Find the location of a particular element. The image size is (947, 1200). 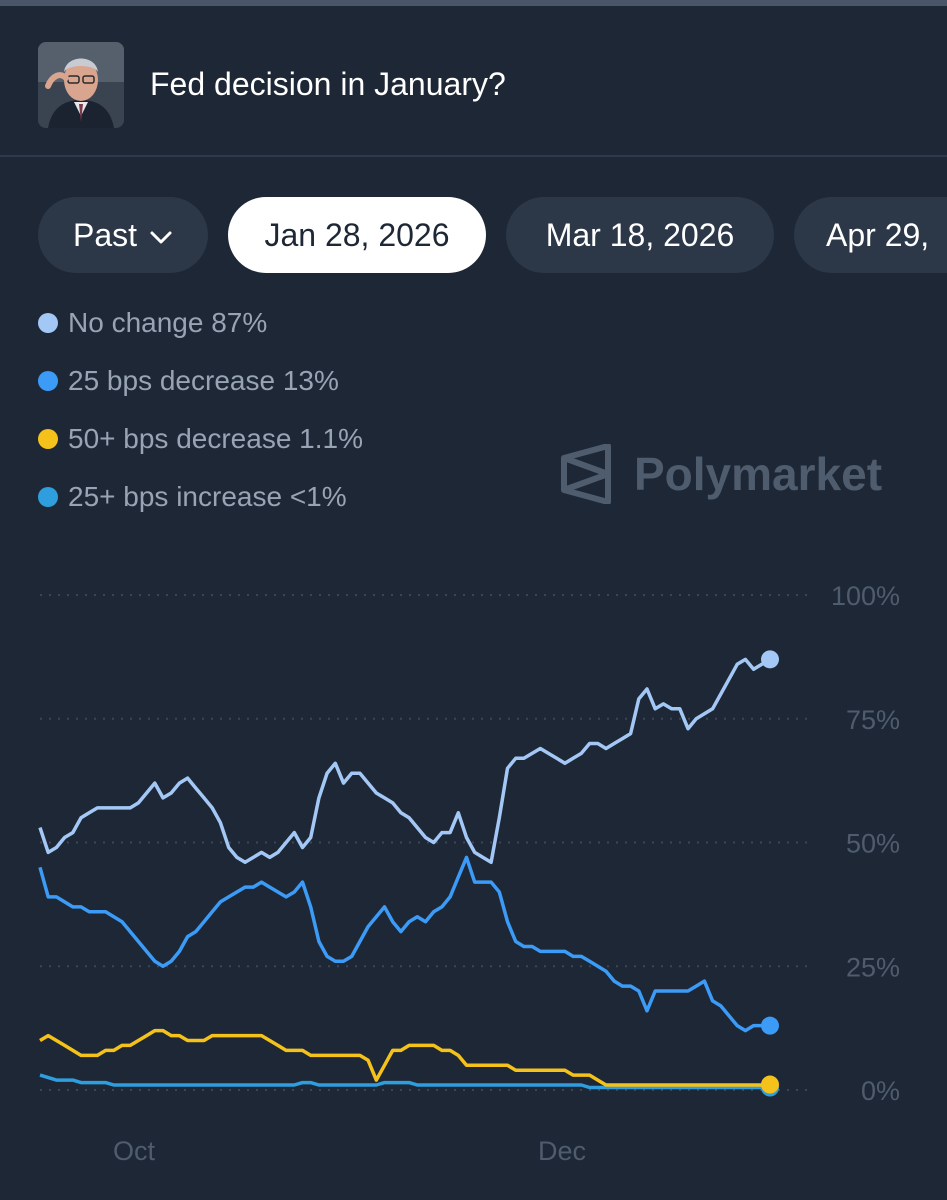

tab-mar-18-2026-label: Mar 18, 2026 is located at coordinates (640, 234).